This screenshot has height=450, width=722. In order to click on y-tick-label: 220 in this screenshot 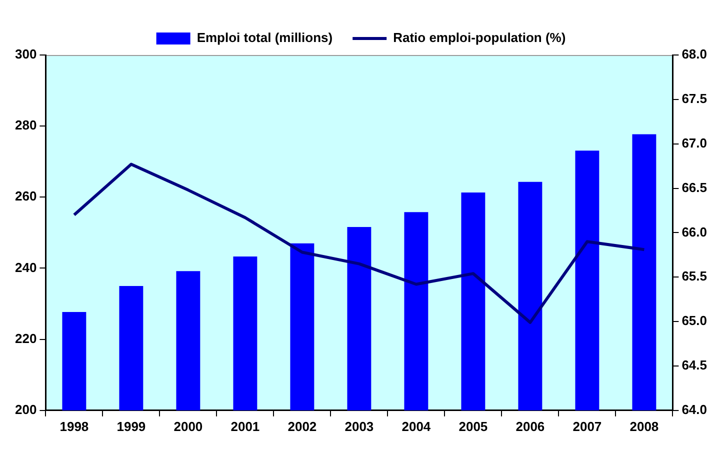, I will do `click(25, 338)`.